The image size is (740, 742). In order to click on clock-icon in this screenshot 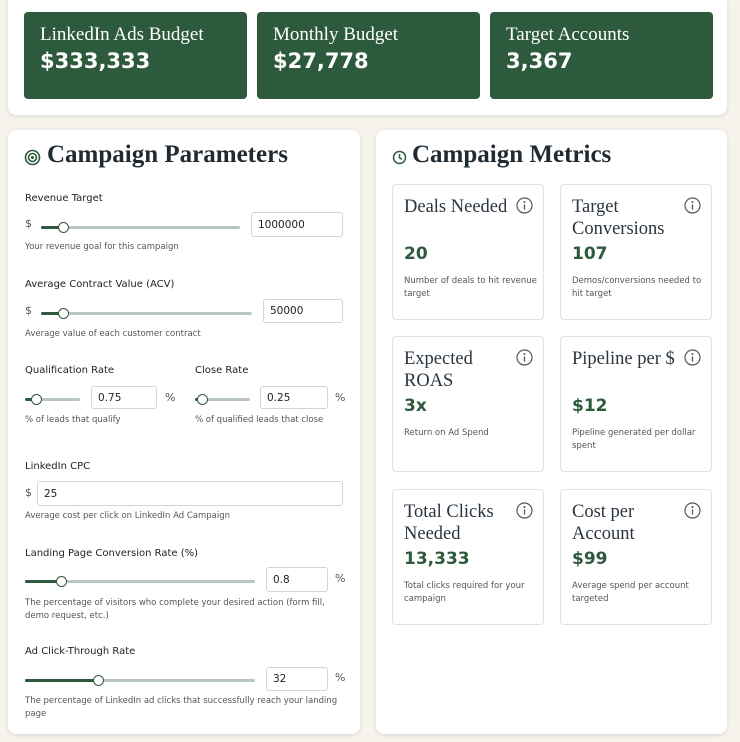, I will do `click(399, 157)`.